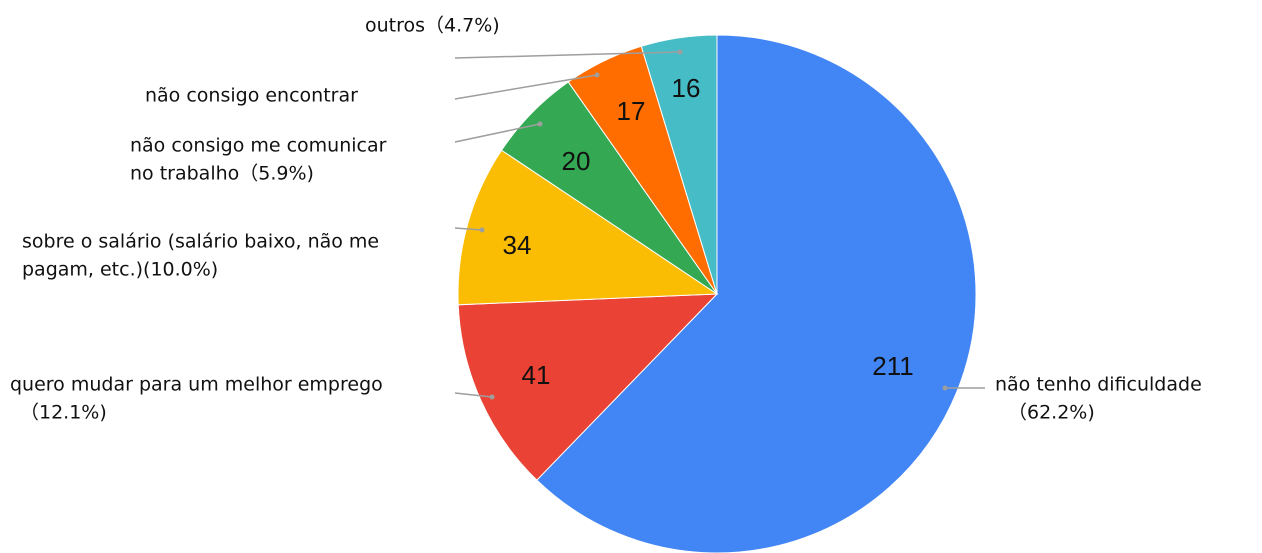 This screenshot has width=1262, height=553. What do you see at coordinates (196, 385) in the screenshot?
I see `category-label: quero mudar para um melhor emprego` at bounding box center [196, 385].